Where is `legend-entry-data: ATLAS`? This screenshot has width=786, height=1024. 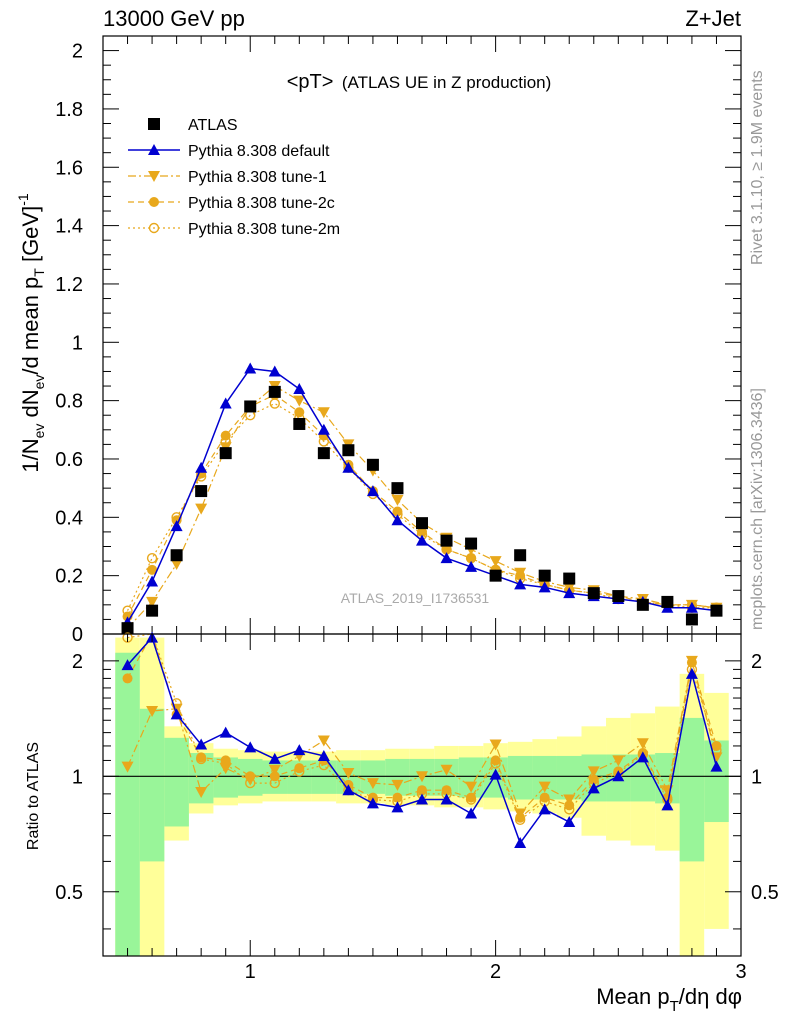
legend-entry-data: ATLAS is located at coordinates (193, 125).